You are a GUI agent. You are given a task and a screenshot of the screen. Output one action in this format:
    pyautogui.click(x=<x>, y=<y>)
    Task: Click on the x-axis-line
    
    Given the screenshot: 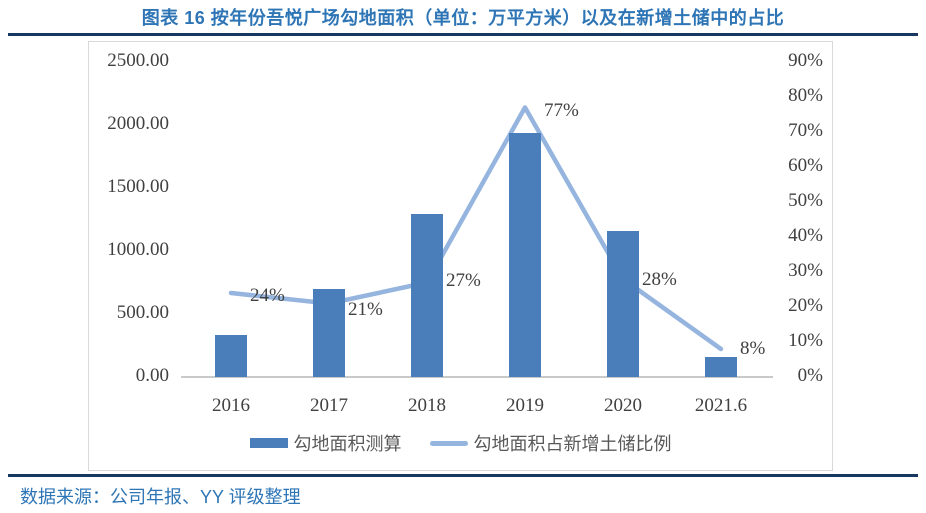 What is the action you would take?
    pyautogui.click(x=477, y=377)
    